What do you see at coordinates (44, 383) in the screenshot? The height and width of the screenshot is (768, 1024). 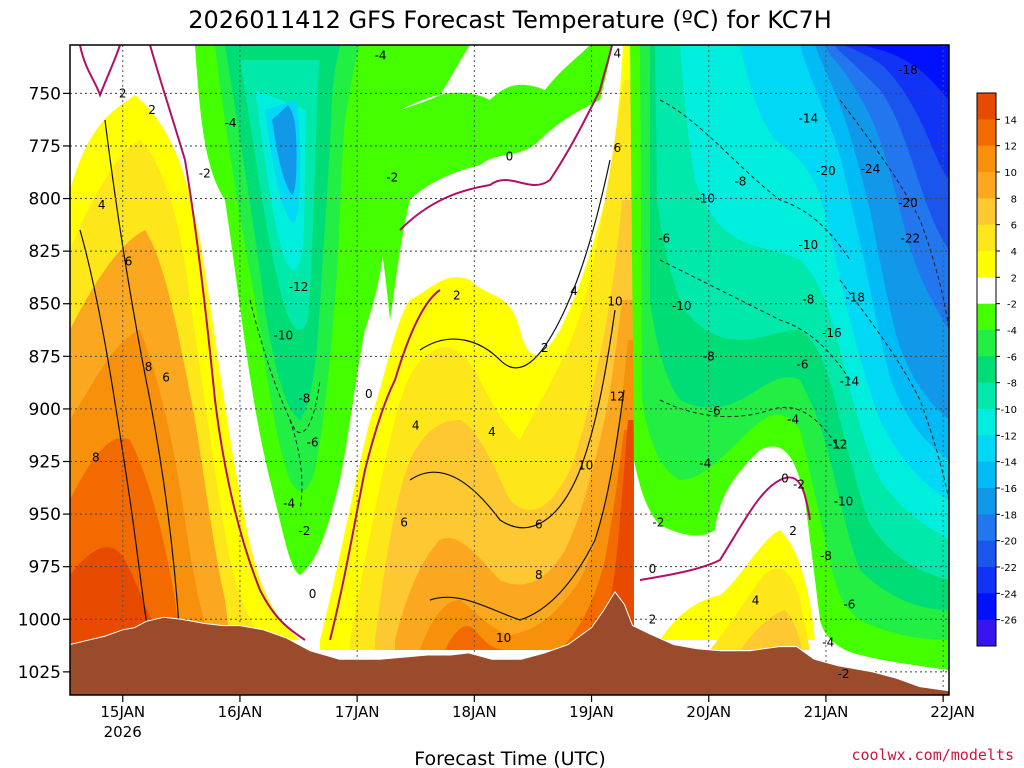 I see `y-axis: 750 775 800 825 850 875 900 925 950 975 1000 1025` at bounding box center [44, 383].